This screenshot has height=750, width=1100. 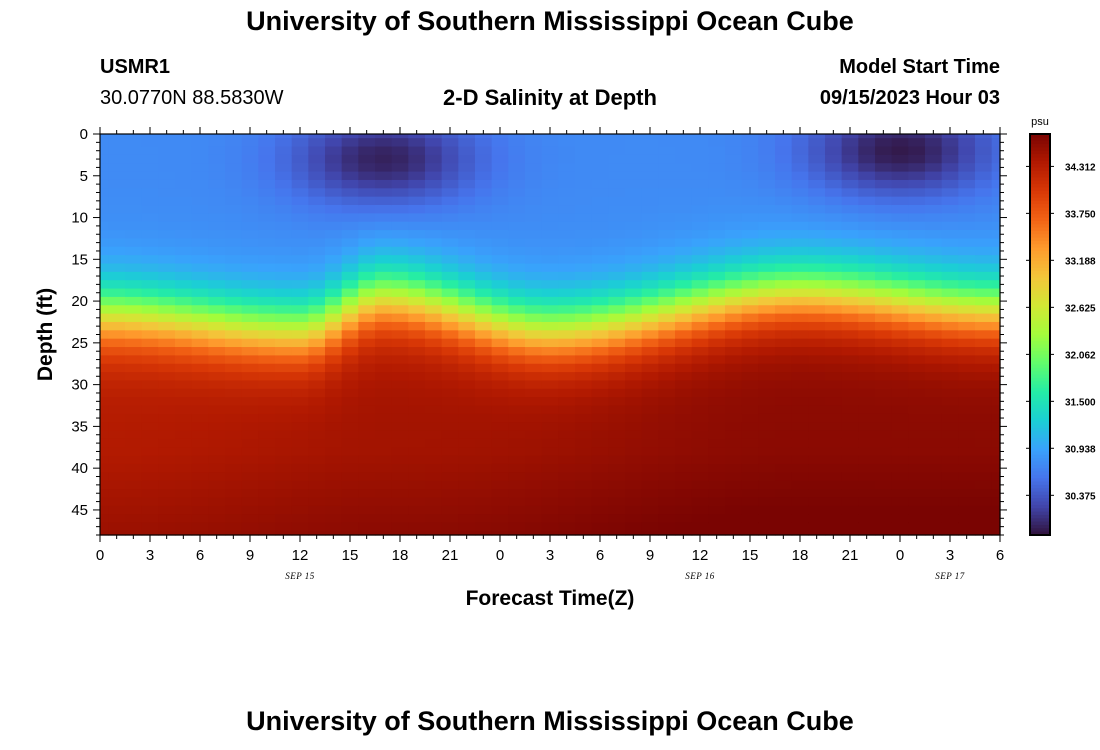 What do you see at coordinates (909, 98) in the screenshot?
I see `model-start-value: 09/15/2023 Hour 03` at bounding box center [909, 98].